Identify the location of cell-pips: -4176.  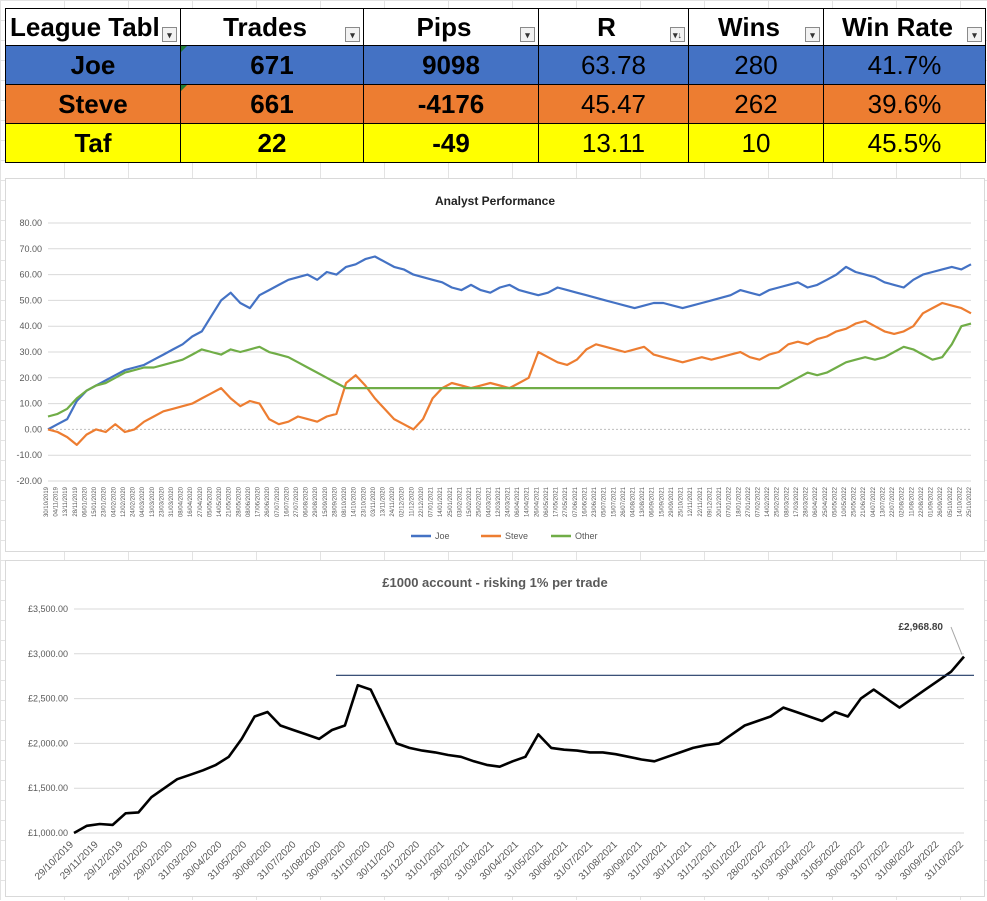
(451, 104).